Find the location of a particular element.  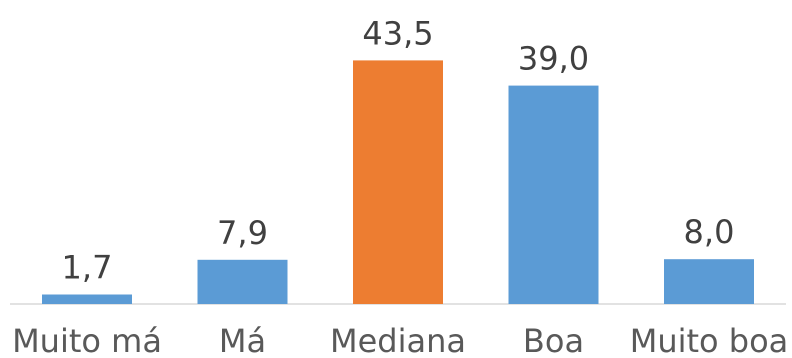

category-label-0: Muito má is located at coordinates (87, 340).